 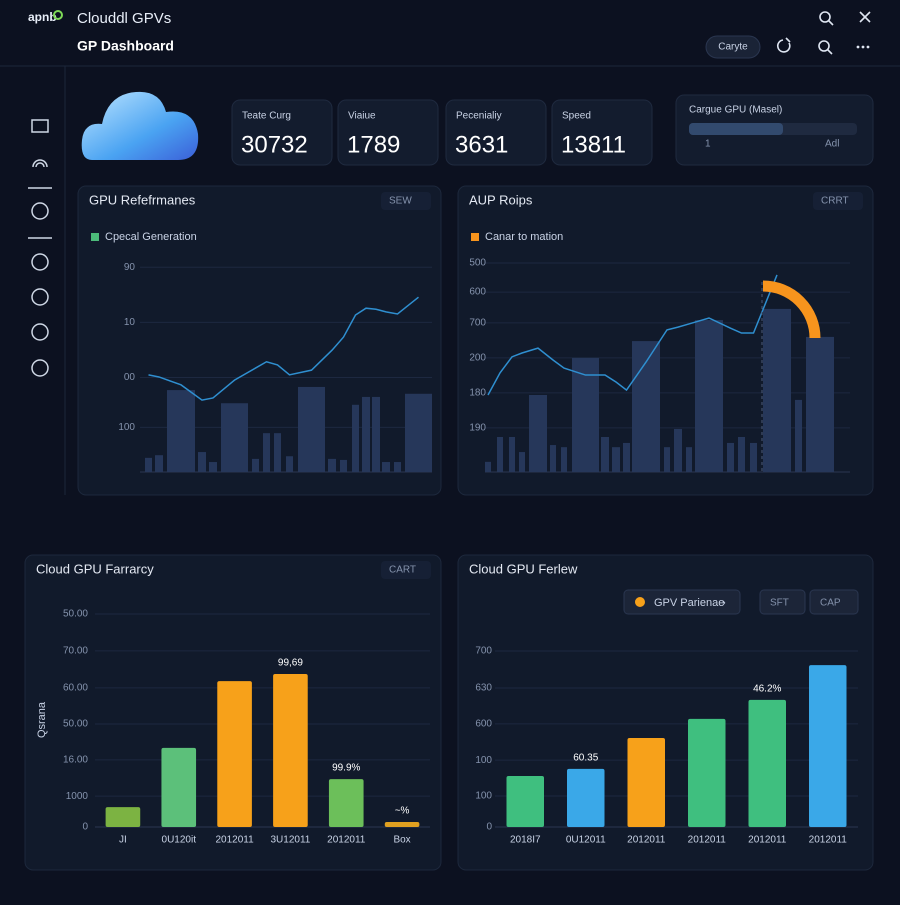 I want to click on panel-button-label: GPV Parienae, so click(x=689, y=603).